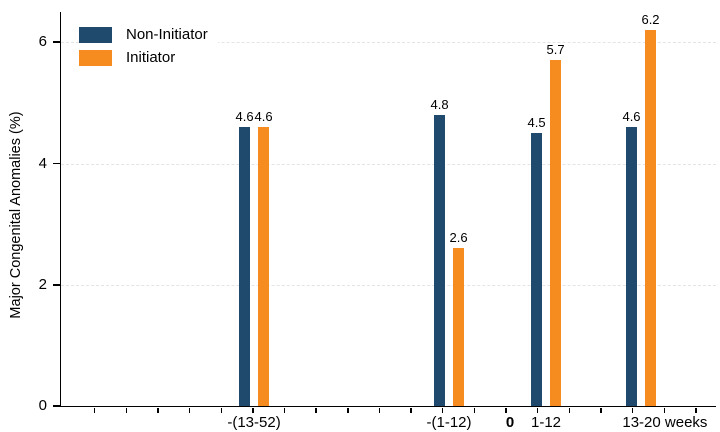  I want to click on gridline-y2, so click(388, 285).